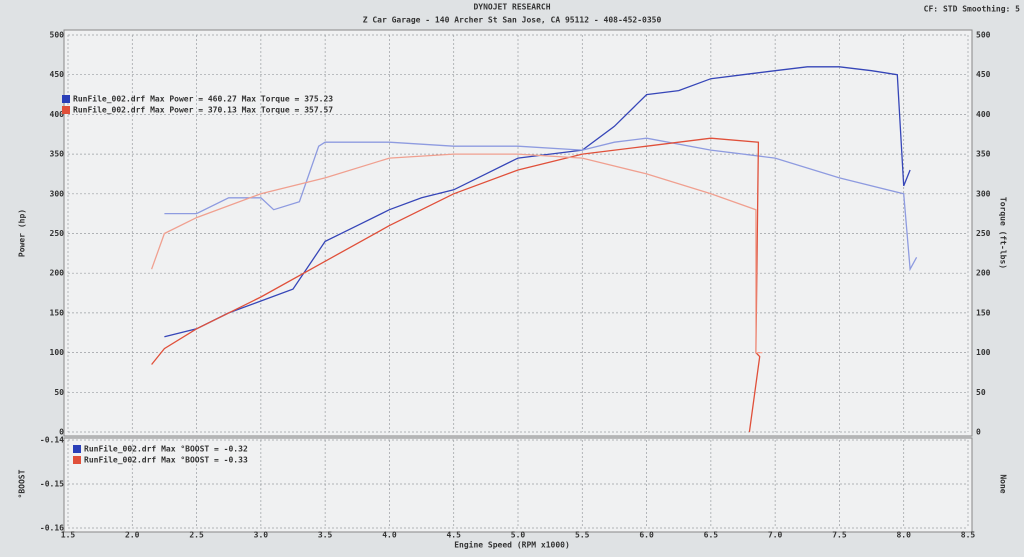 This screenshot has width=1024, height=557. What do you see at coordinates (57, 352) in the screenshot?
I see `y-tick-label: 100` at bounding box center [57, 352].